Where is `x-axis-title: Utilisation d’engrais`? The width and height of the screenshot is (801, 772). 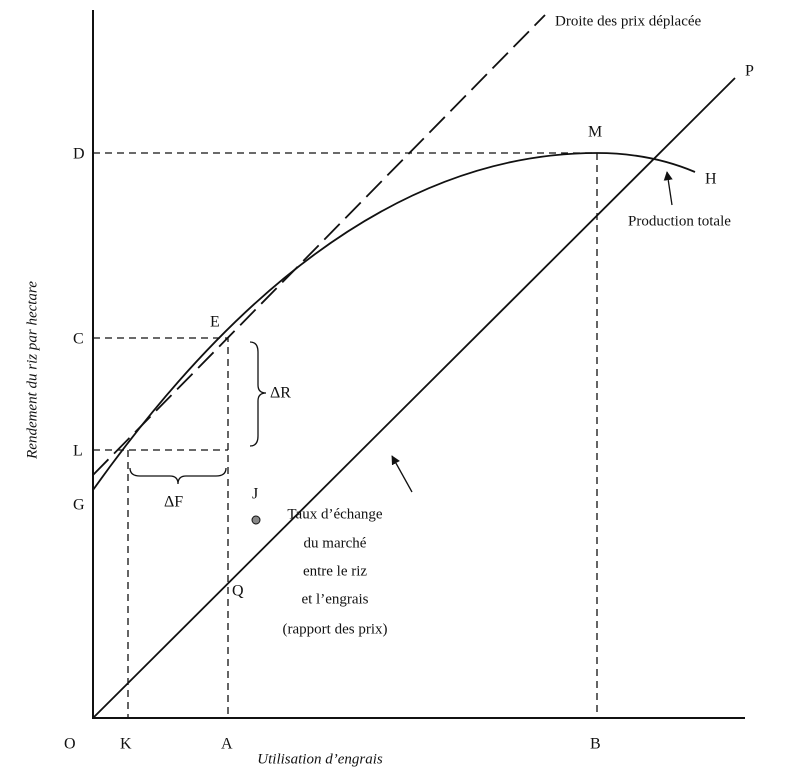
x-axis-title: Utilisation d’engrais is located at coordinates (320, 759).